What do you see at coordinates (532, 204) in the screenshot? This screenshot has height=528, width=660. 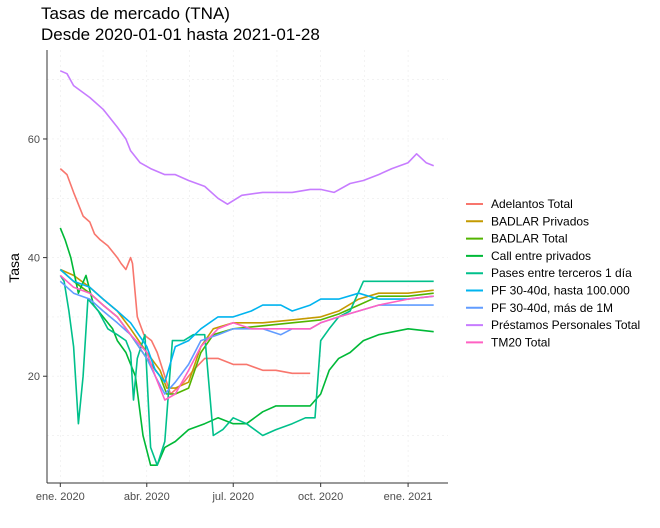 I see `legend-label-0: Adelantos Total` at bounding box center [532, 204].